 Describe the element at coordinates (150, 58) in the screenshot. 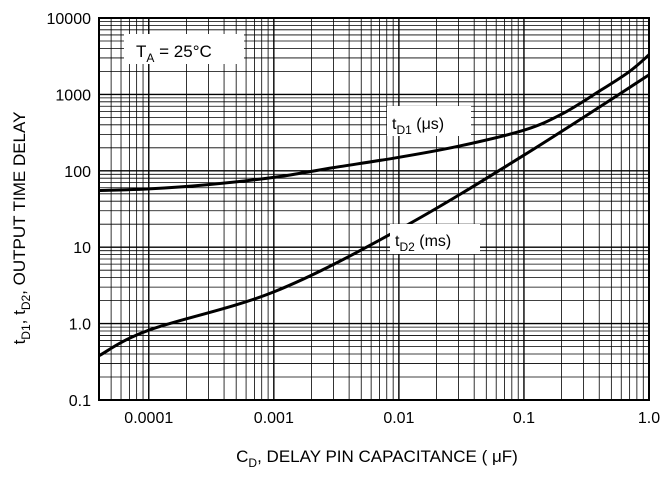

I see `annotation-subscript: A` at that location.